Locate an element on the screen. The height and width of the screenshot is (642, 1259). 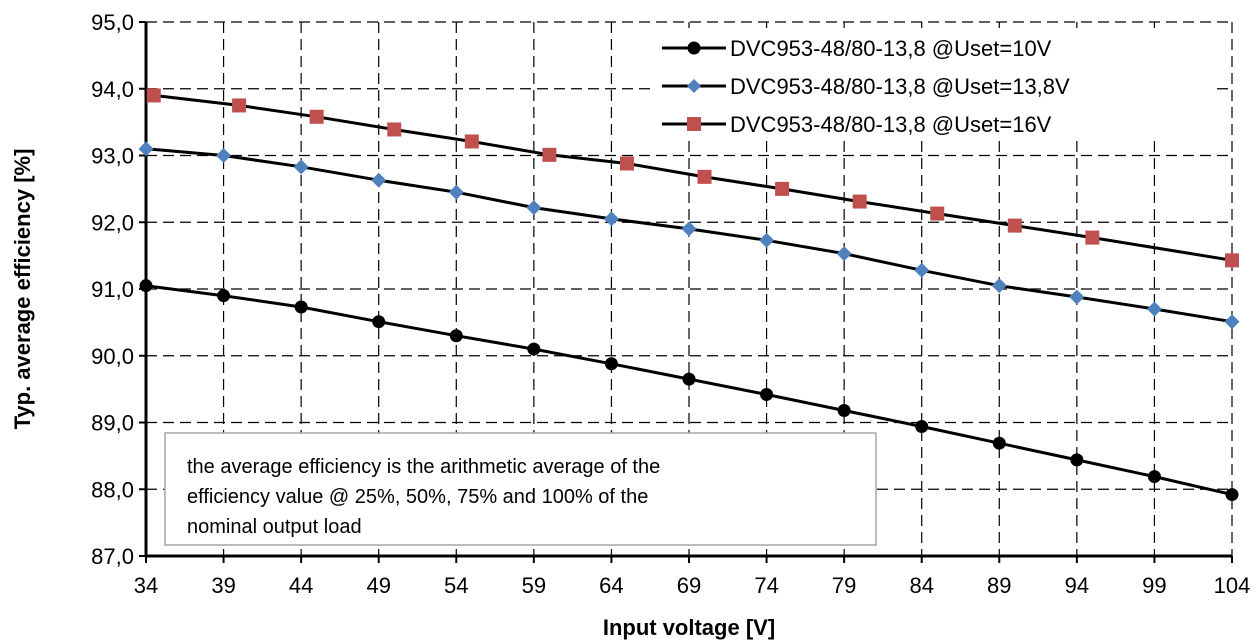
legend-background is located at coordinates (936, 84).